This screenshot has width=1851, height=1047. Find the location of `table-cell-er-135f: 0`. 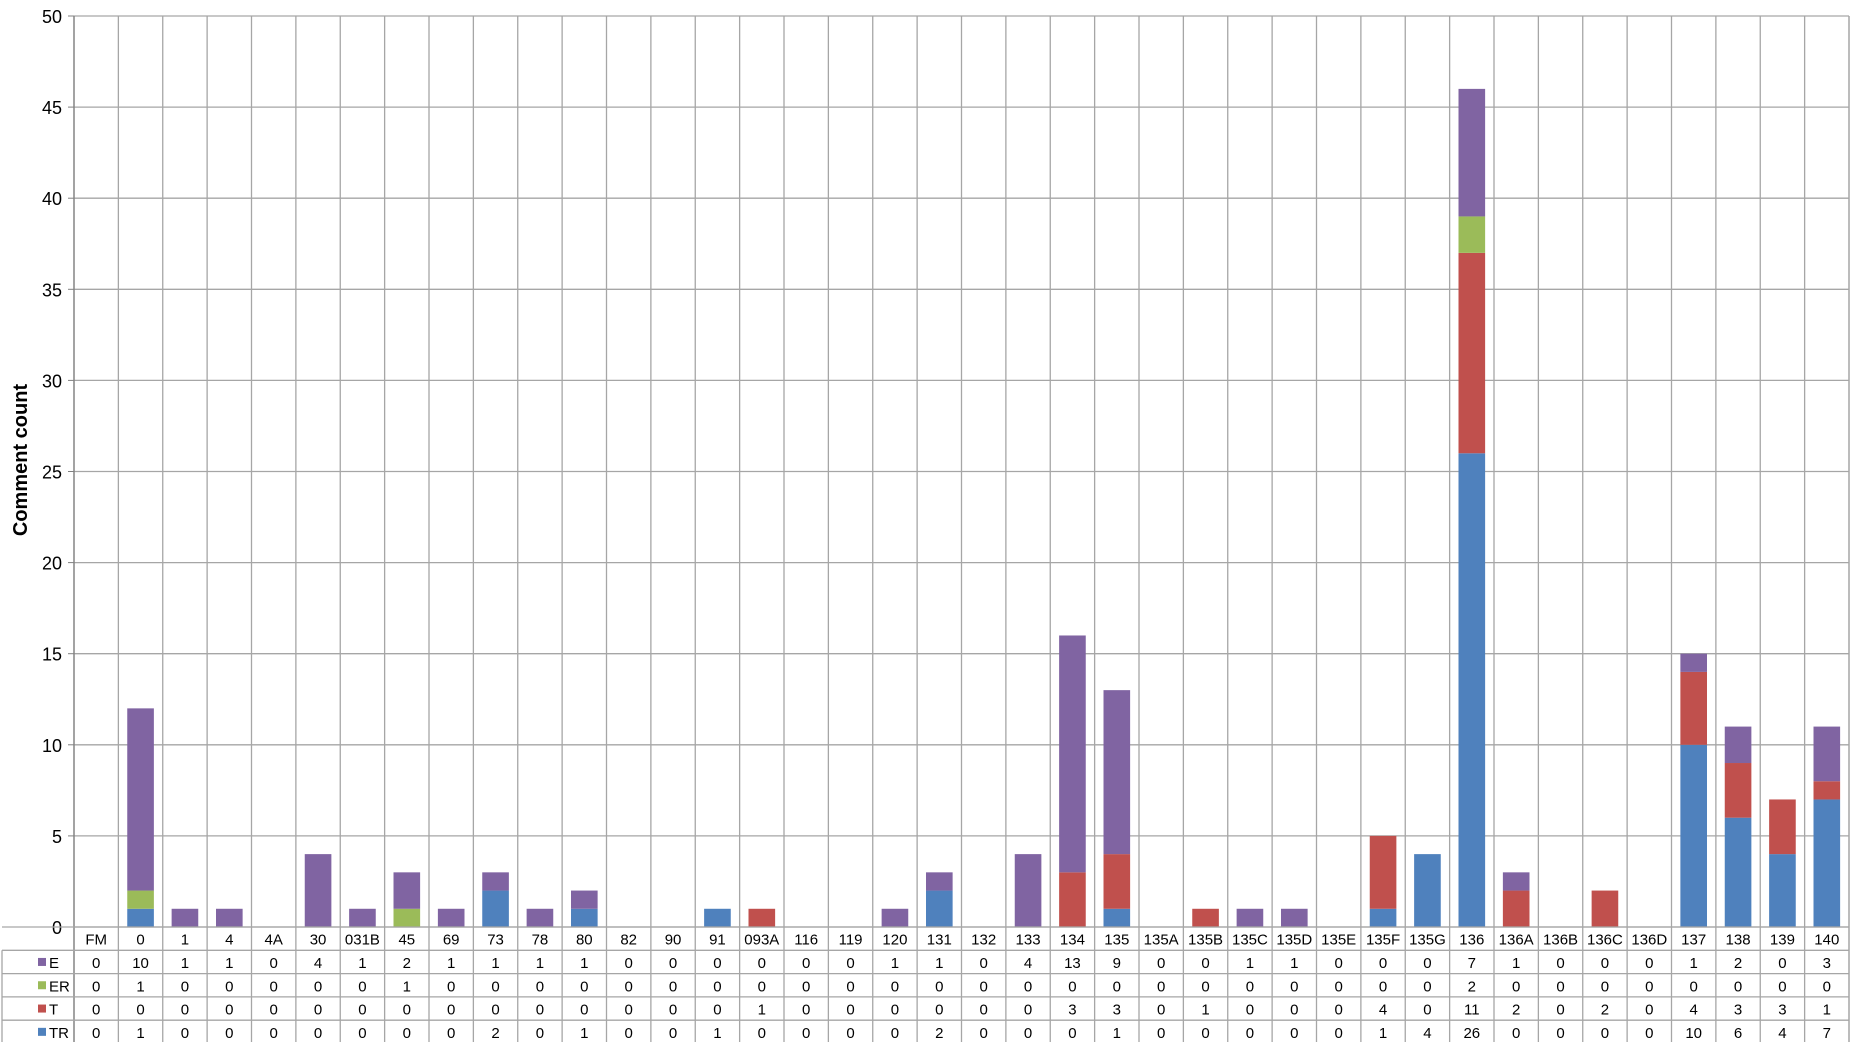

table-cell-er-135f: 0 is located at coordinates (1383, 986).